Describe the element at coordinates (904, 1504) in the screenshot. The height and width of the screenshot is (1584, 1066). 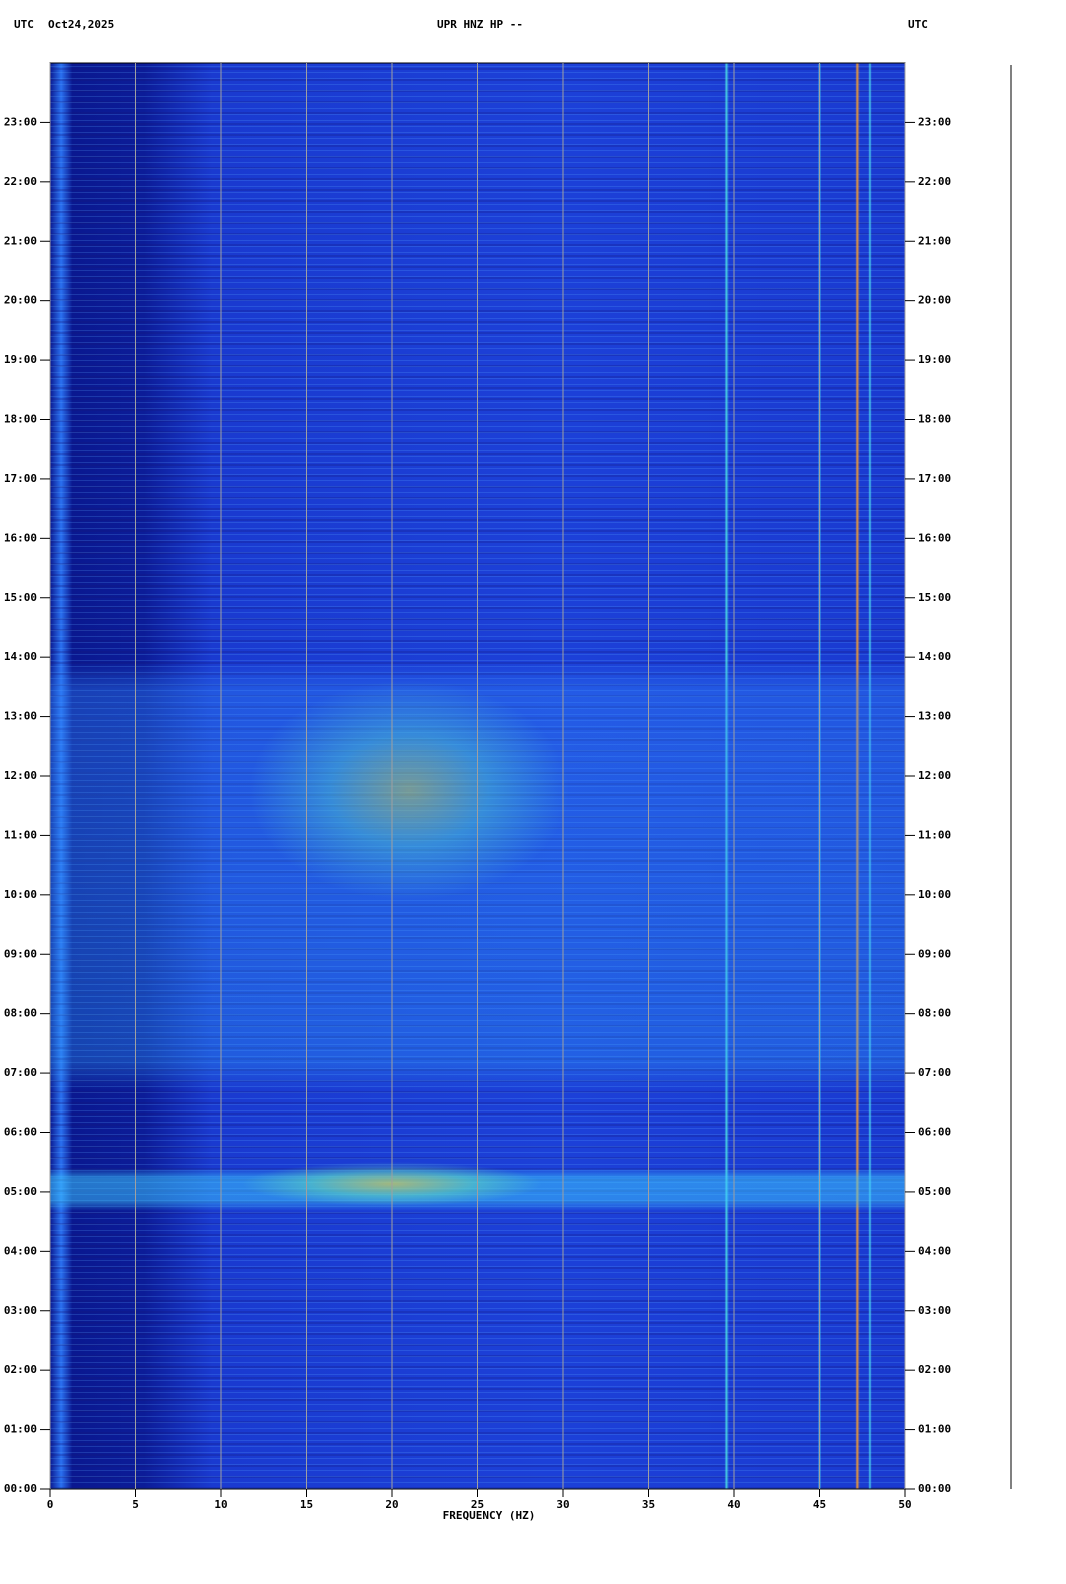
I see `x-tick-label: 50` at that location.